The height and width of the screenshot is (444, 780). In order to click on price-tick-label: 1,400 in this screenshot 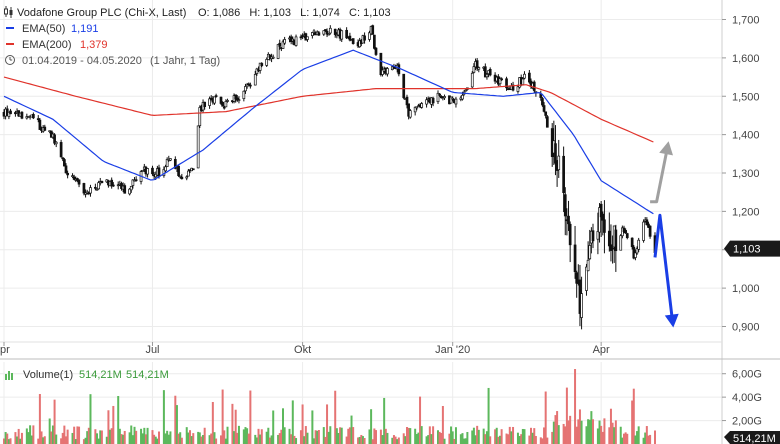, I will do `click(746, 136)`.